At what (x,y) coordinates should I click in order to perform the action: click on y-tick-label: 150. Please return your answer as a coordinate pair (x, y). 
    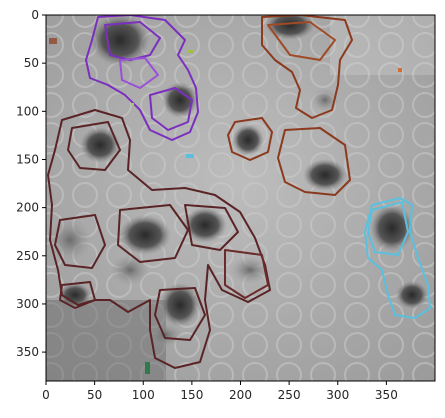
    Looking at the image, I should click on (27, 159).